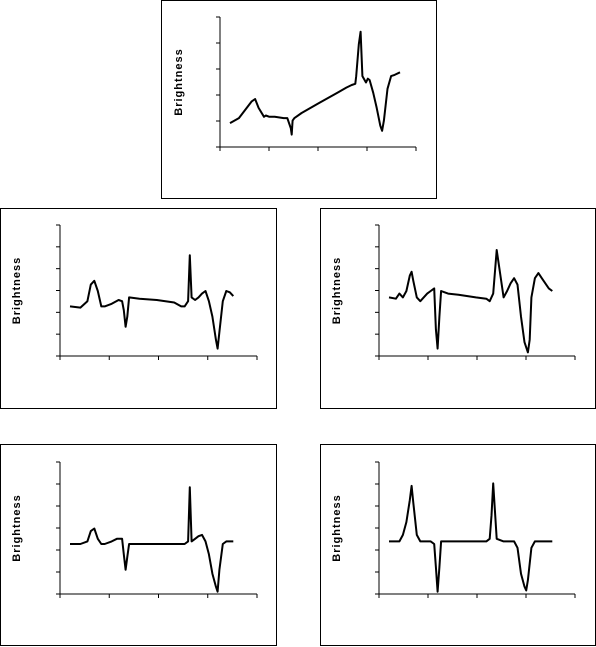 The height and width of the screenshot is (647, 596). I want to click on chart-panel-bottom-right: Brightness, so click(458, 545).